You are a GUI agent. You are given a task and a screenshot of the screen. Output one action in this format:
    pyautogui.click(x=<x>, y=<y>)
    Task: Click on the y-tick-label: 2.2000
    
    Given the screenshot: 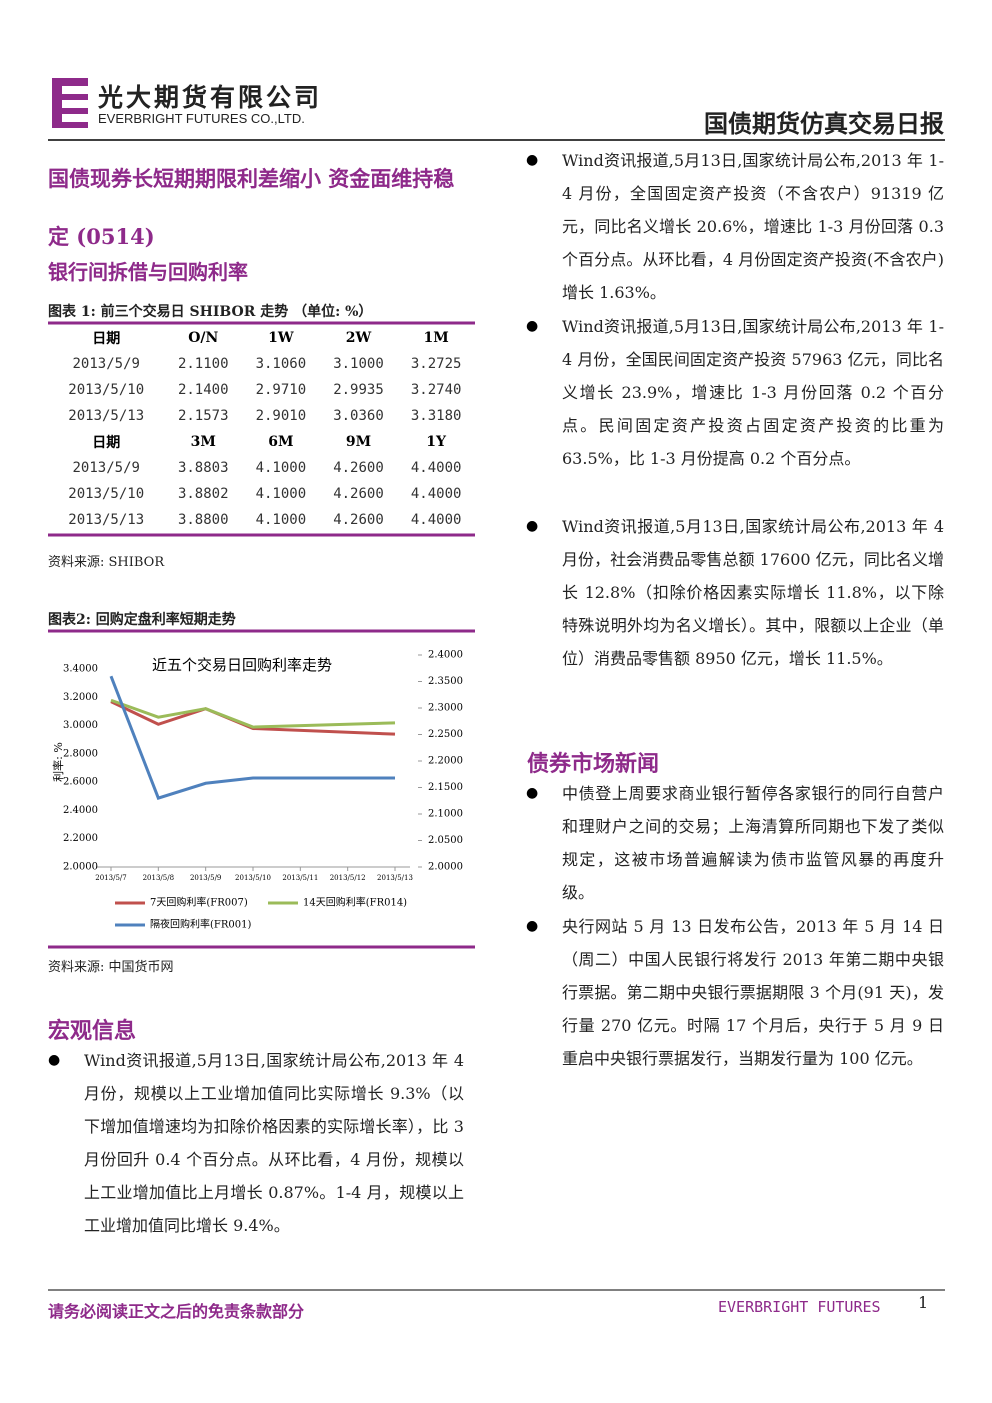 What is the action you would take?
    pyautogui.click(x=80, y=838)
    